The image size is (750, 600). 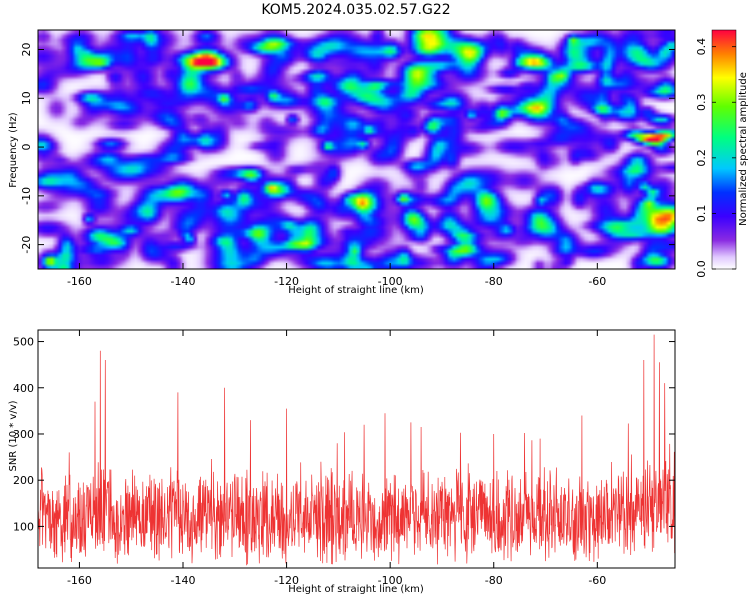 I want to click on colorbar-scale, so click(x=724, y=149).